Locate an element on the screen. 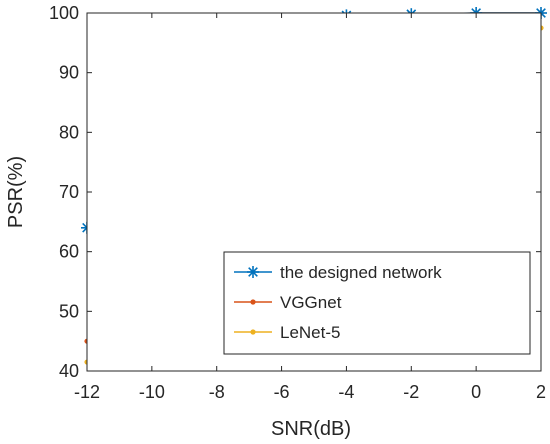 The image size is (550, 444). legend-box is located at coordinates (377, 303).